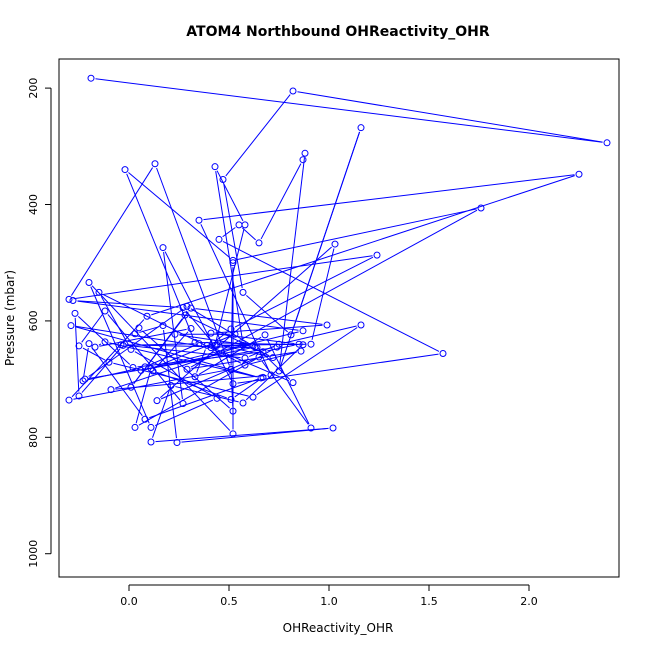 The image size is (650, 650). Describe the element at coordinates (33, 437) in the screenshot. I see `y-tick-label: 800` at that location.